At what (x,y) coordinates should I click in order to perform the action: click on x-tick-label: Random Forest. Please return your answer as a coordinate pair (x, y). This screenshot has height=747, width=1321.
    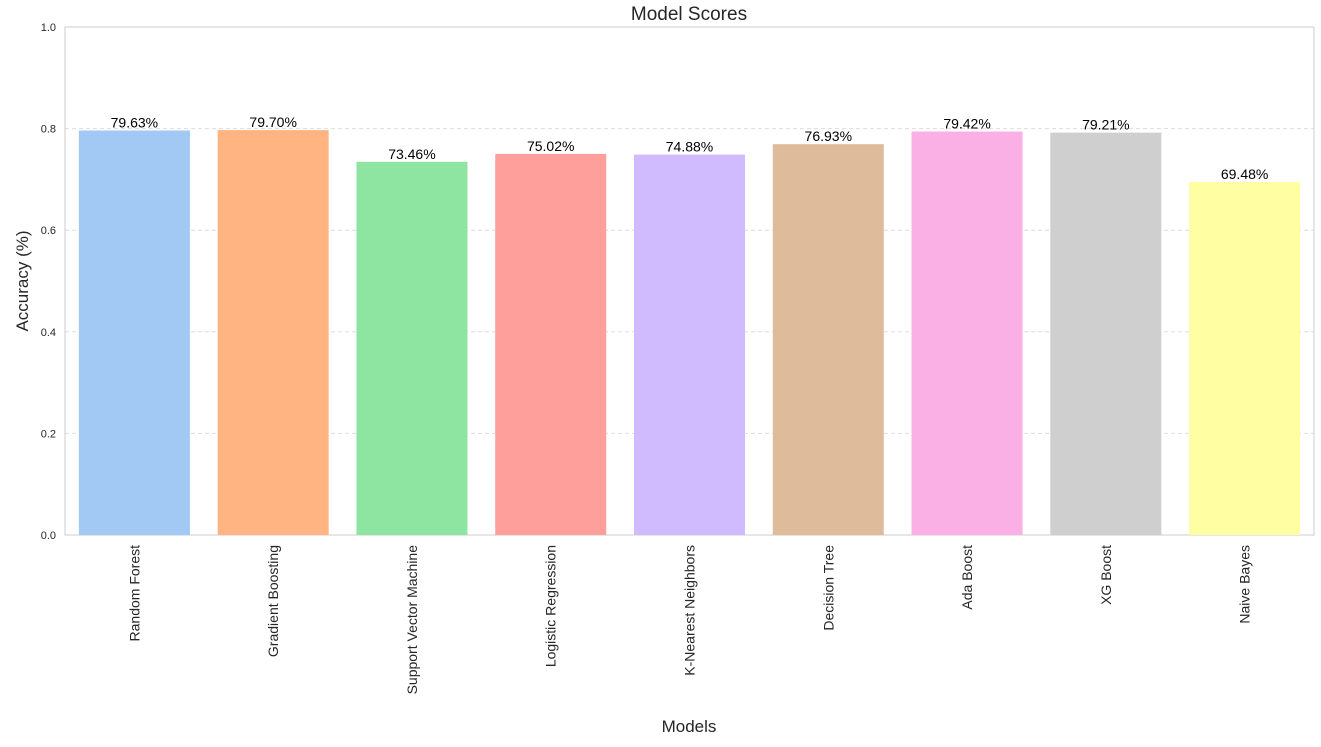
    Looking at the image, I should click on (134, 593).